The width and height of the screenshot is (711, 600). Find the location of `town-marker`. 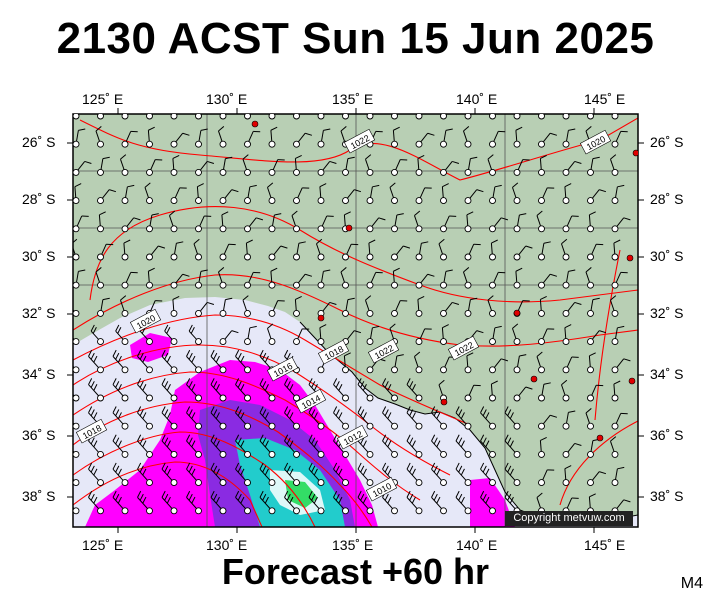

town-marker is located at coordinates (630, 258).